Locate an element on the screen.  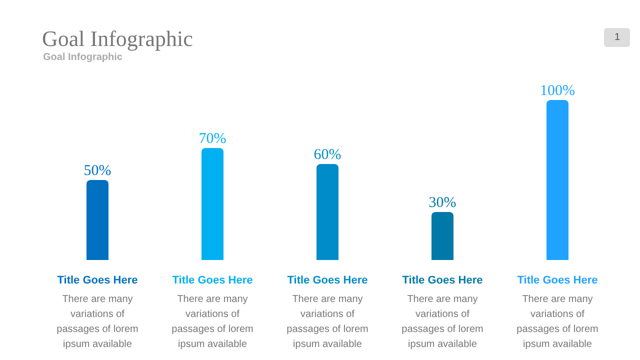
text: 1 is located at coordinates (617, 37).